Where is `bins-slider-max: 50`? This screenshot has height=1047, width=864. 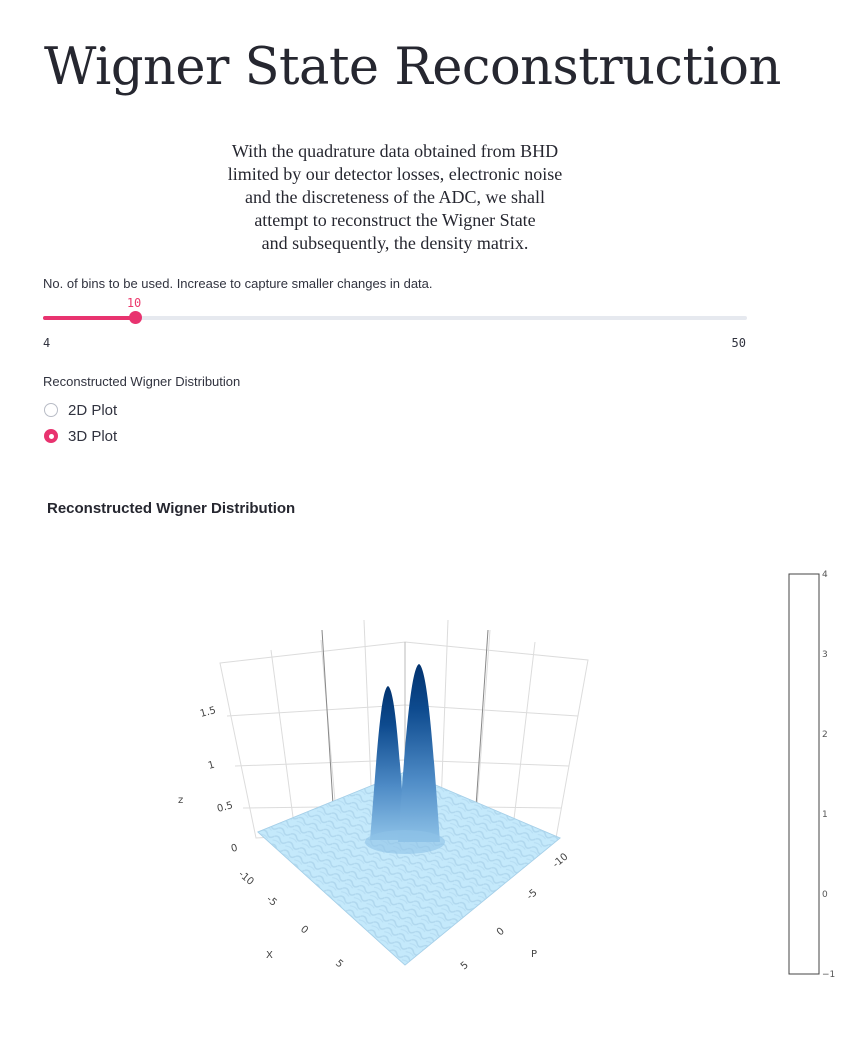 bins-slider-max: 50 is located at coordinates (738, 343).